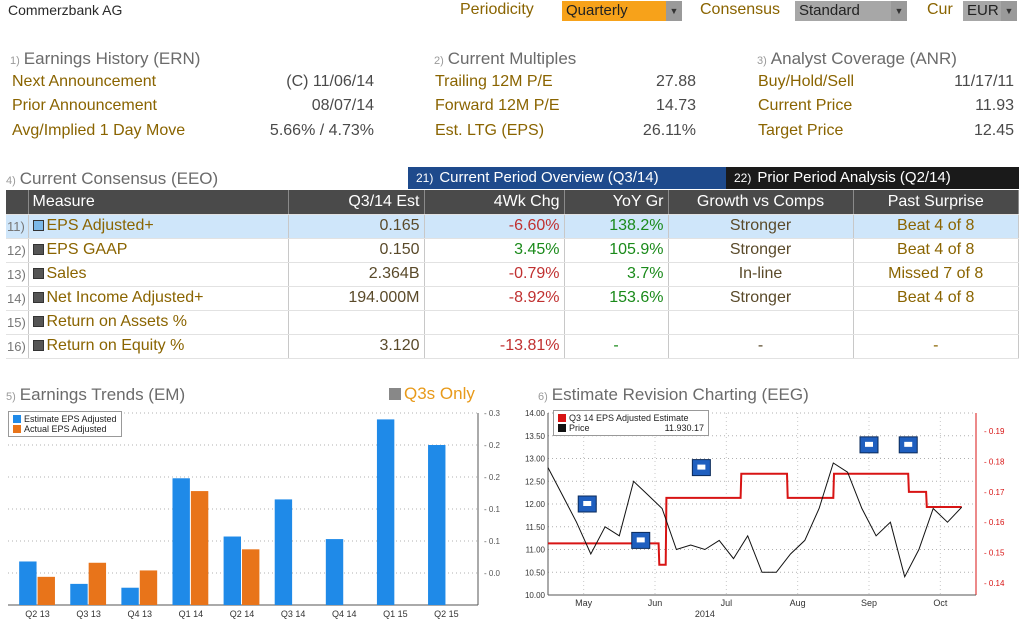  Describe the element at coordinates (158, 298) in the screenshot. I see `row-measure: Net Income Adjusted+` at that location.